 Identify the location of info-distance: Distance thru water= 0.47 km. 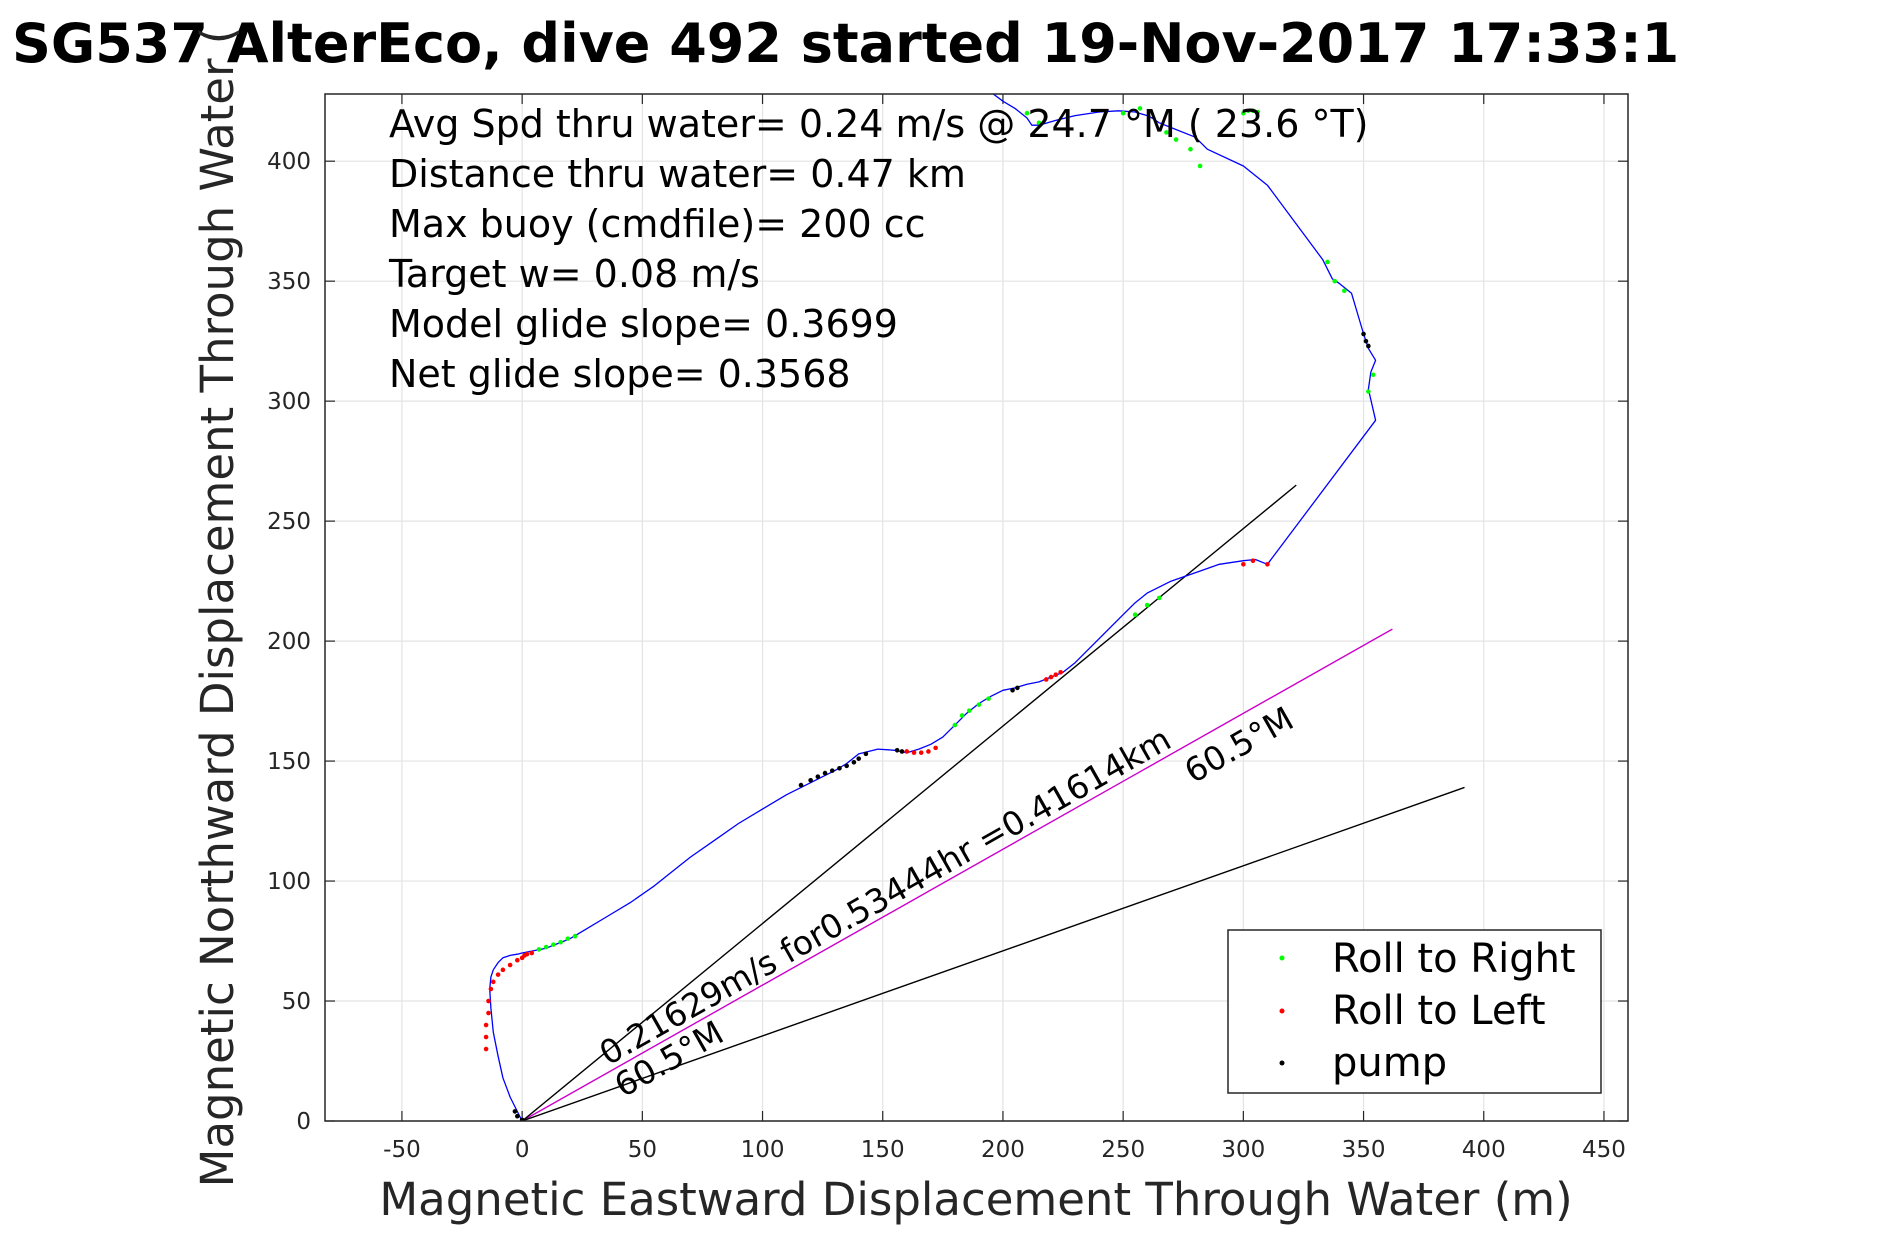
(677, 174).